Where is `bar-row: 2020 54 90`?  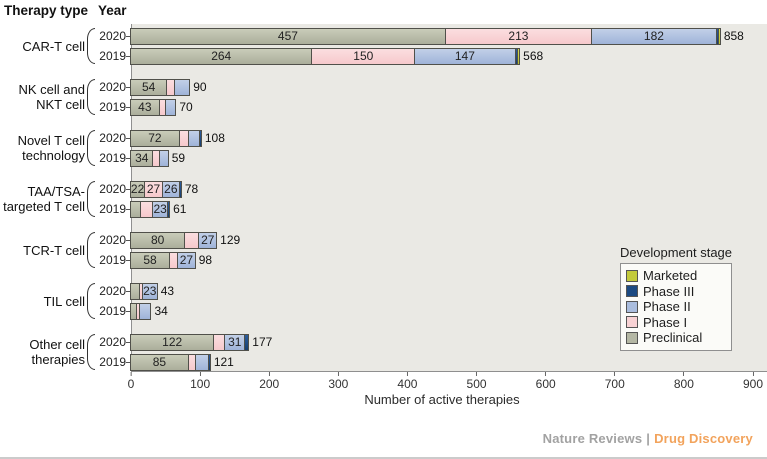 bar-row: 2020 54 90 is located at coordinates (152, 87).